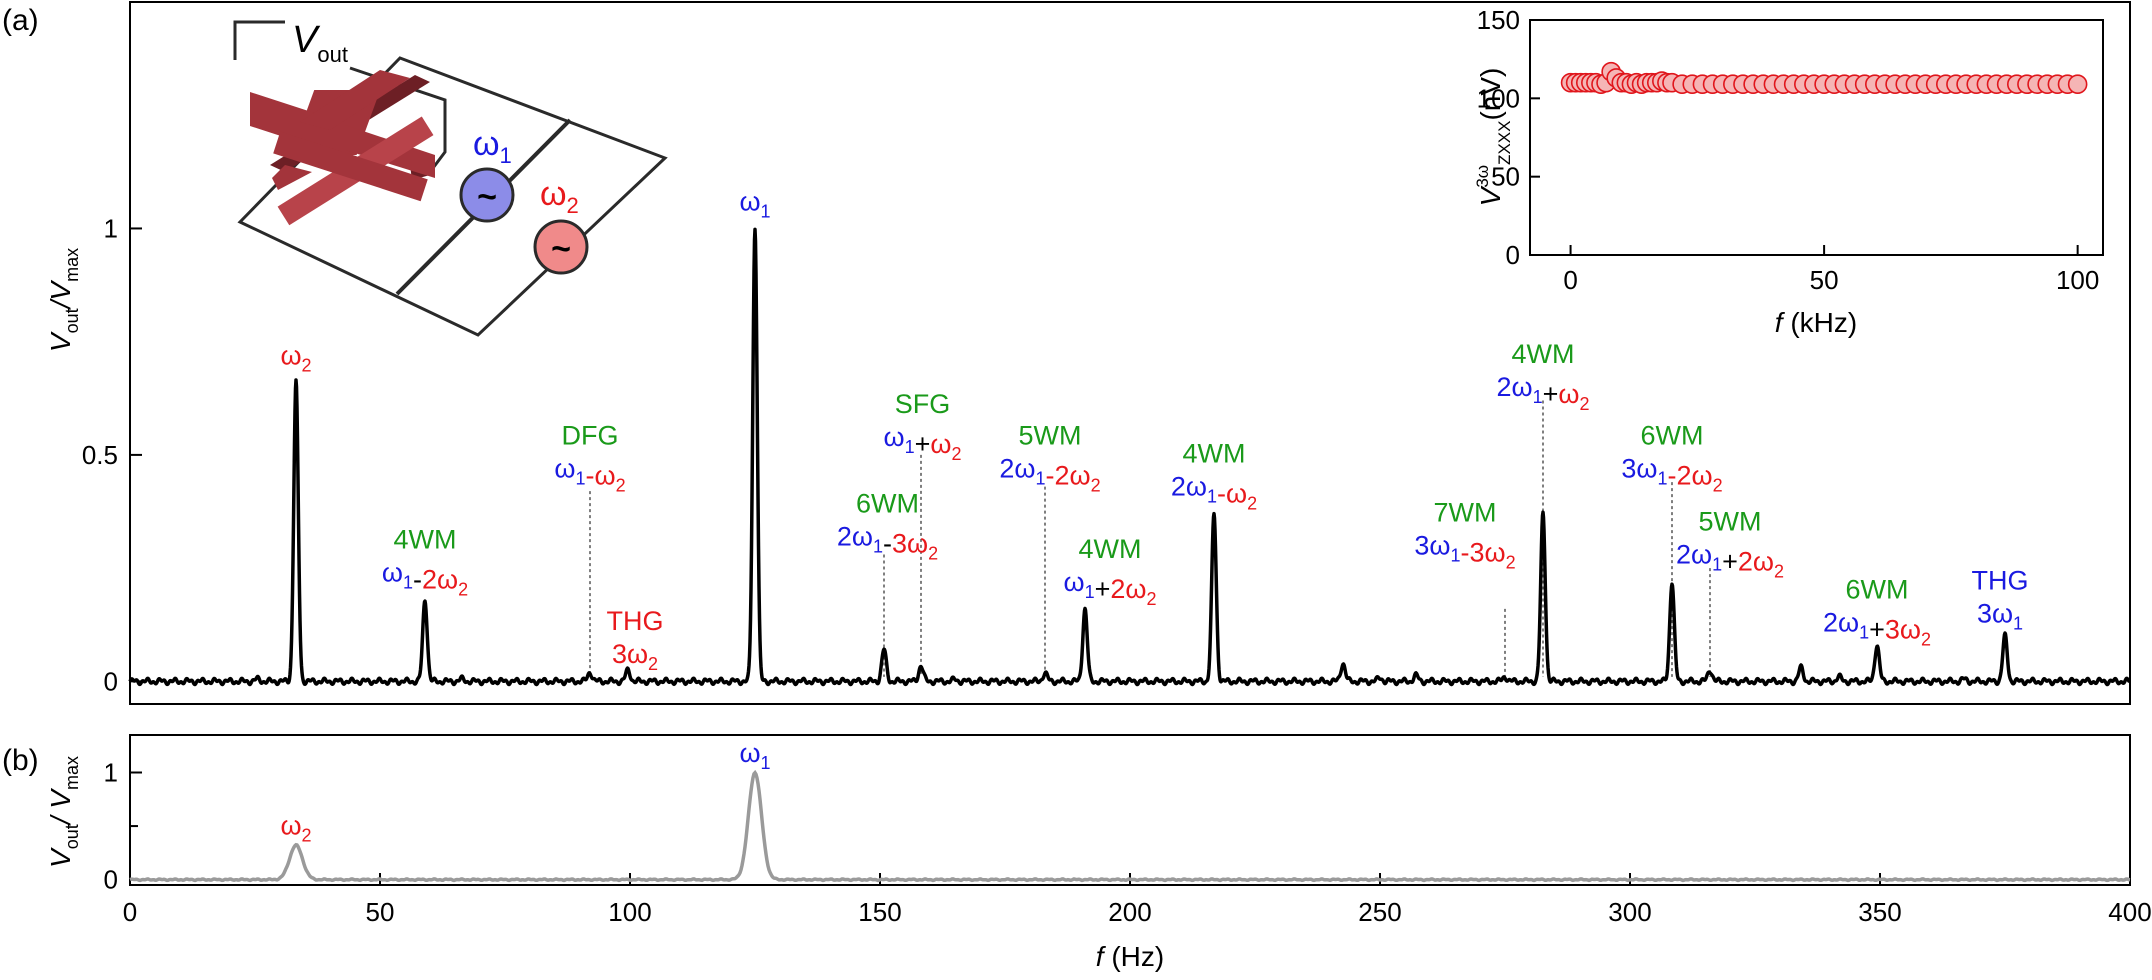 The width and height of the screenshot is (2152, 980). What do you see at coordinates (492, 146) in the screenshot?
I see `omega1-label: ω1` at bounding box center [492, 146].